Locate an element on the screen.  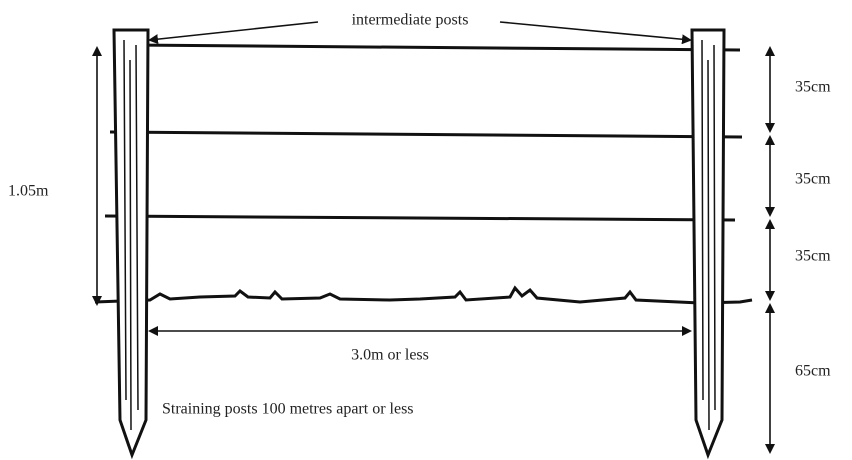
ground-line is located at coordinates (423, 295).